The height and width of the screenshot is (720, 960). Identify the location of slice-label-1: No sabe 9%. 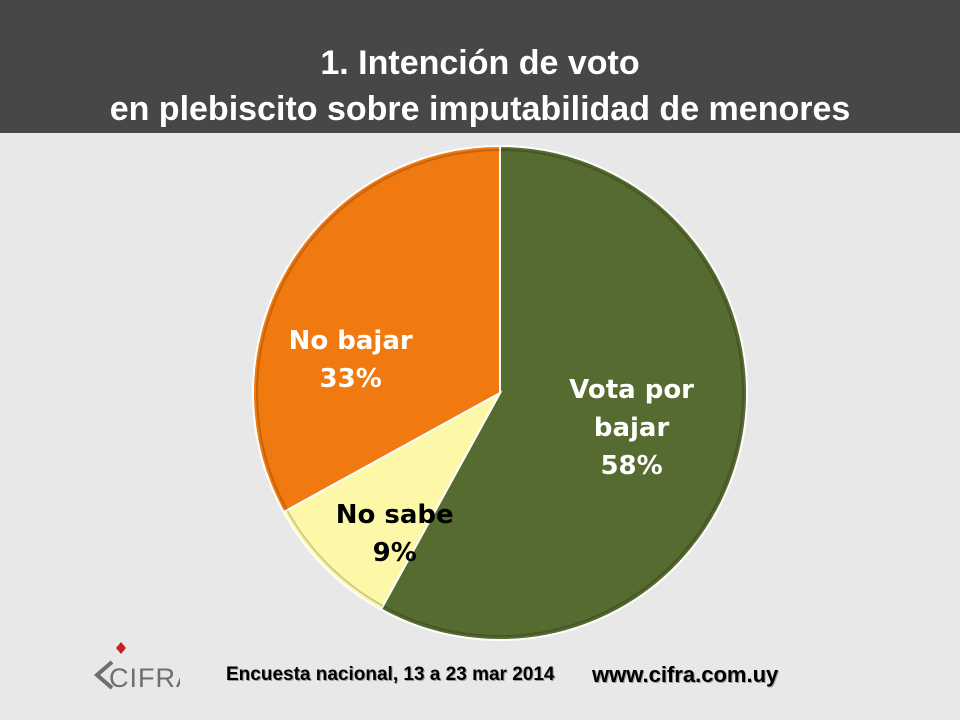
(395, 534).